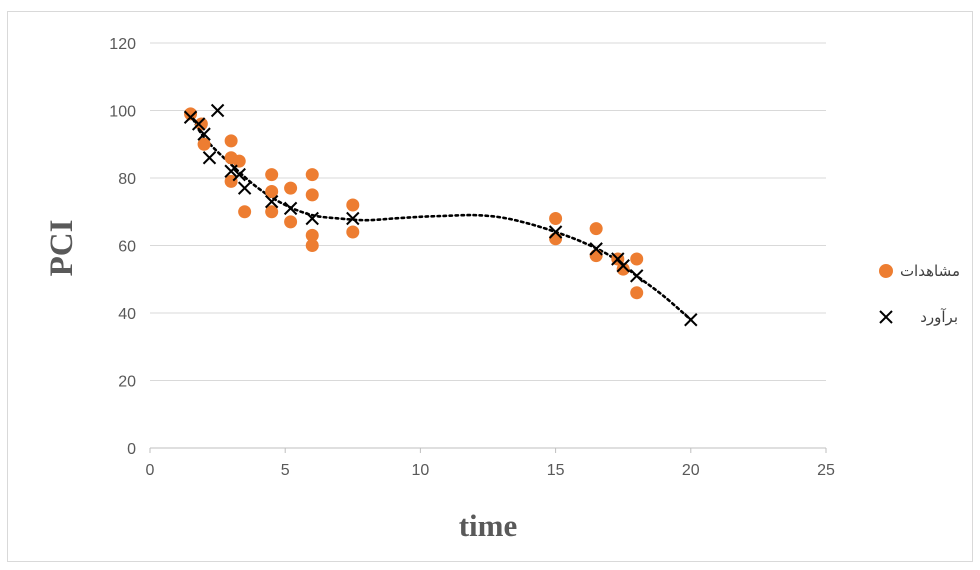 The image size is (980, 570). I want to click on x-tick-label: 15, so click(556, 470).